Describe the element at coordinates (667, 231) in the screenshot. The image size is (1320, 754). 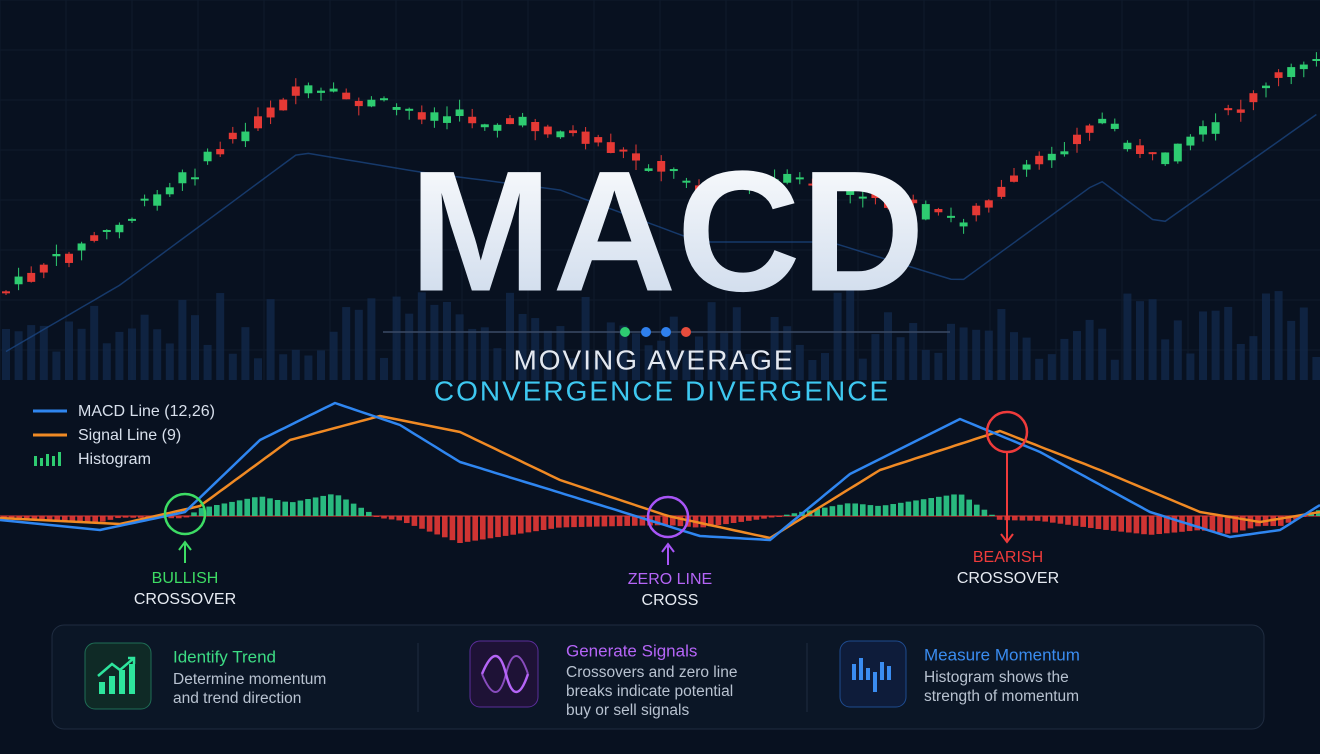
I see `title: MACD` at that location.